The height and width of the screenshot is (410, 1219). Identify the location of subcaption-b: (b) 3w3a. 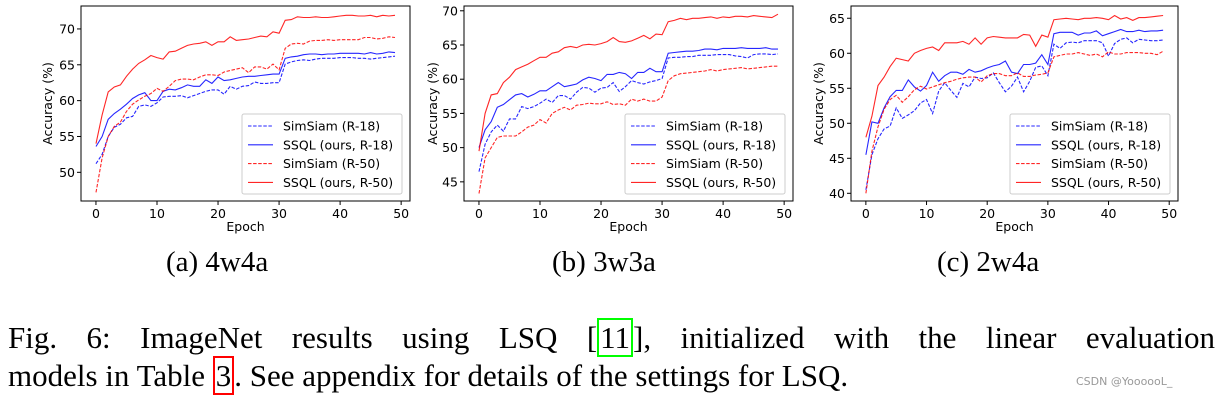
(604, 262).